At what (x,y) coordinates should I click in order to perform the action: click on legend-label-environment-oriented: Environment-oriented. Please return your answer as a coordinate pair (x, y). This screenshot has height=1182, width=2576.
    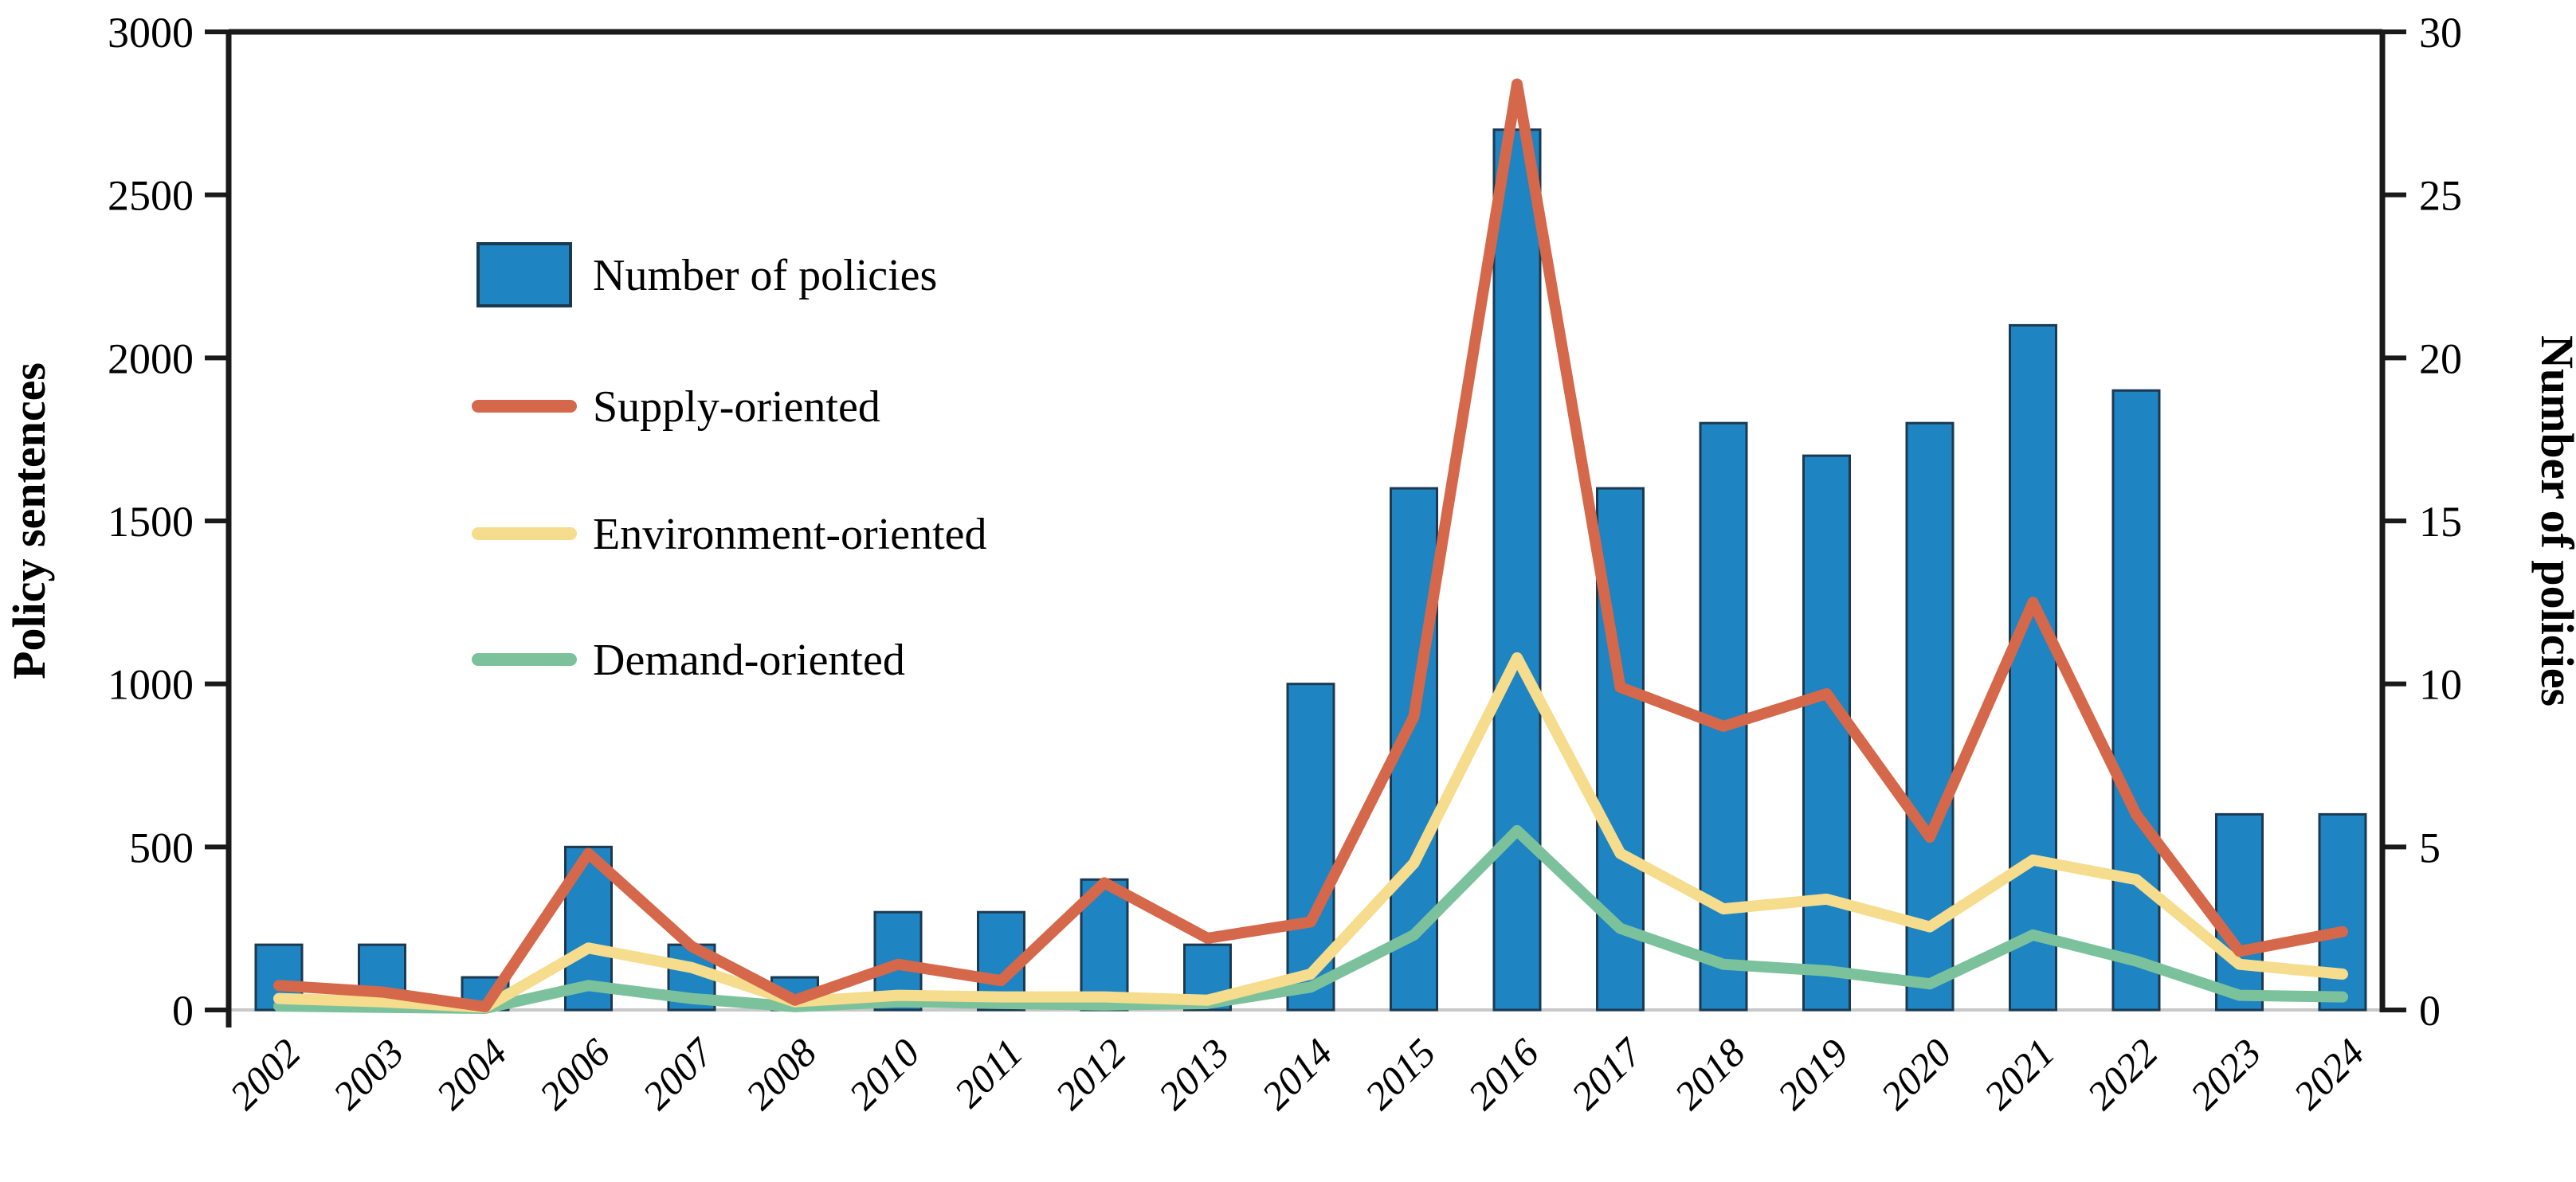
    Looking at the image, I should click on (790, 534).